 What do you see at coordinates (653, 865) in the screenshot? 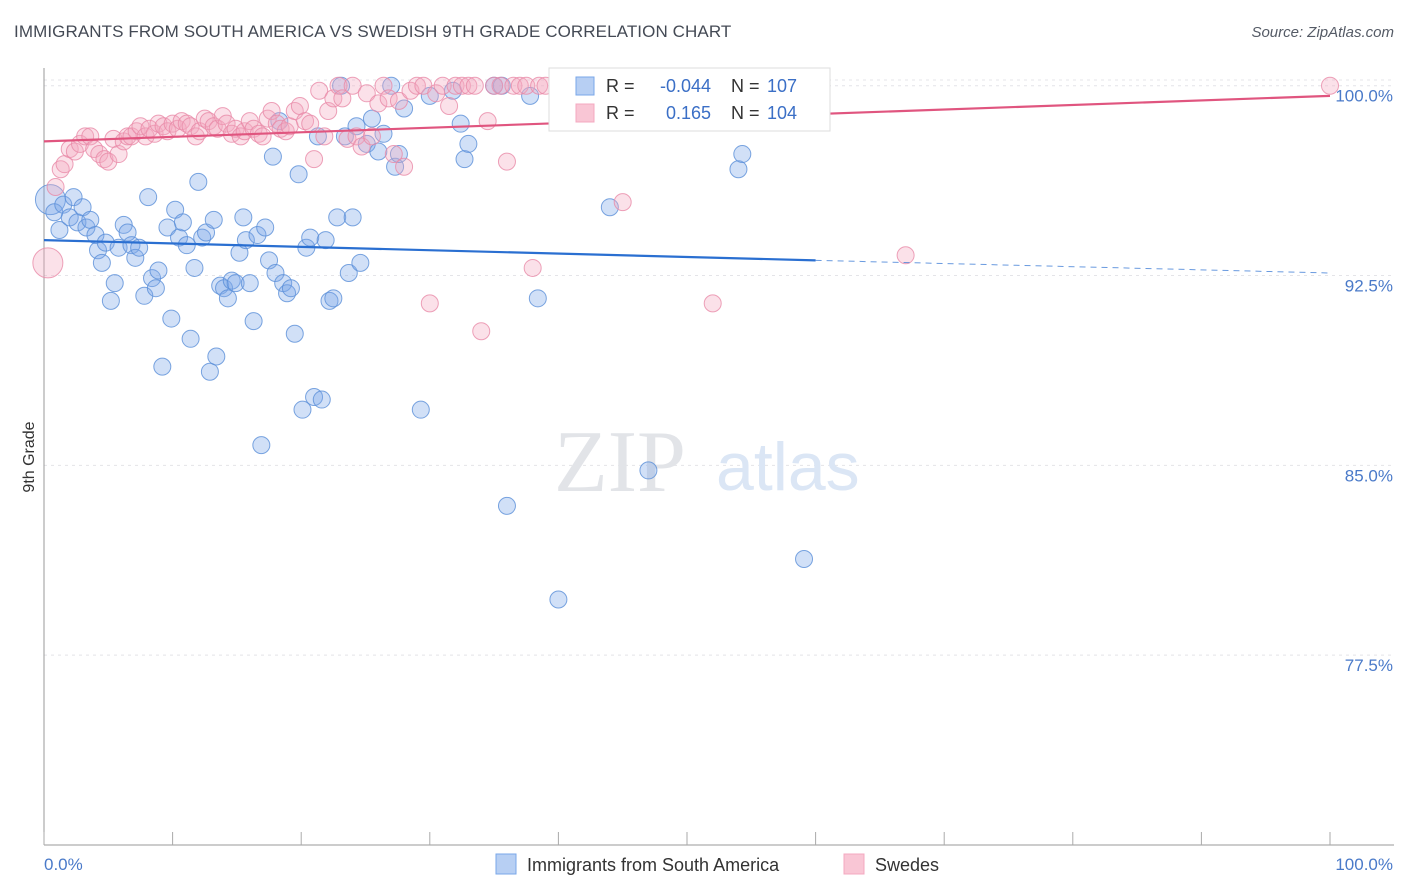
I see `legend-label-south-america: Immigrants from South America` at bounding box center [653, 865].